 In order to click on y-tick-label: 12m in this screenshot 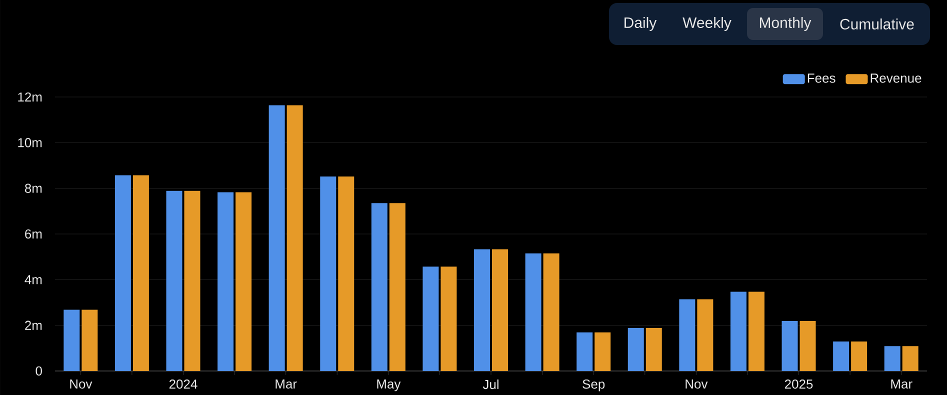, I will do `click(30, 97)`.